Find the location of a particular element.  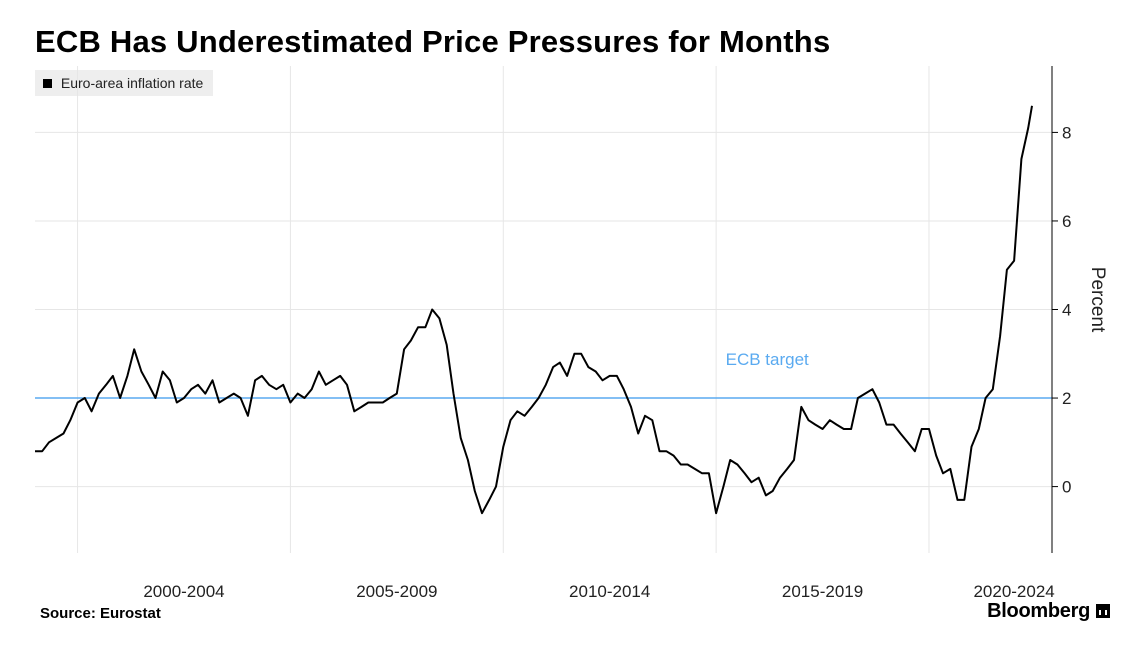

legend-label: Euro-area inflation rate is located at coordinates (132, 83).